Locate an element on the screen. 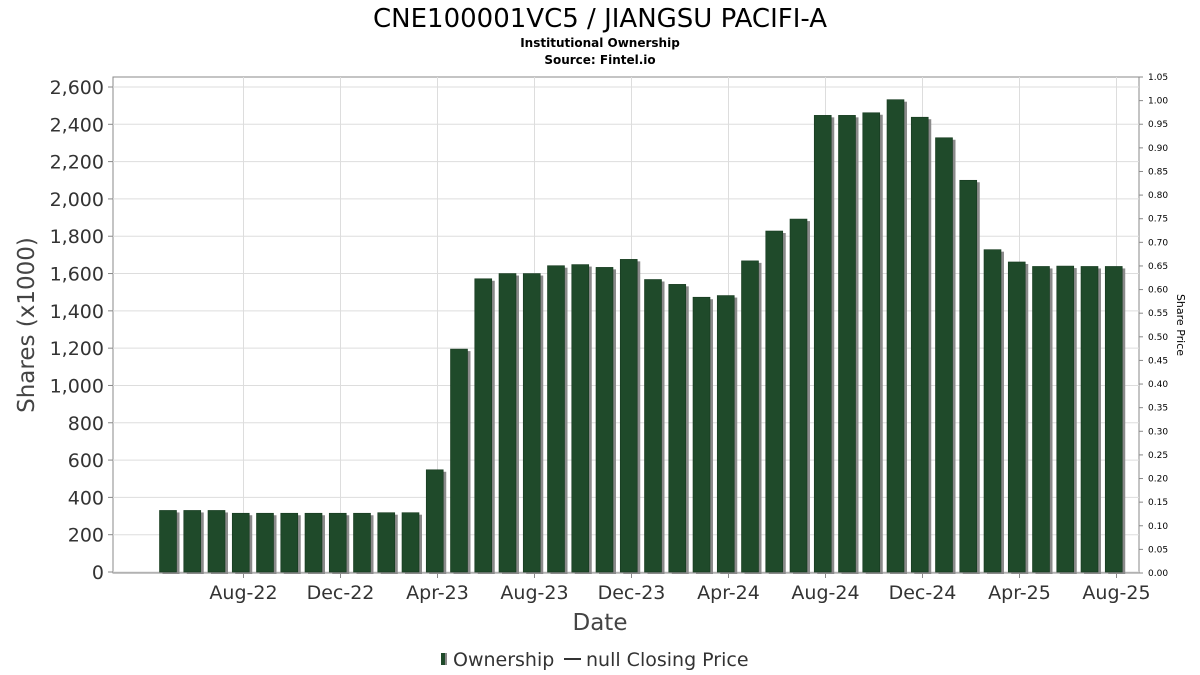 The image size is (1200, 675). y-tick-label: 0 is located at coordinates (98, 573).